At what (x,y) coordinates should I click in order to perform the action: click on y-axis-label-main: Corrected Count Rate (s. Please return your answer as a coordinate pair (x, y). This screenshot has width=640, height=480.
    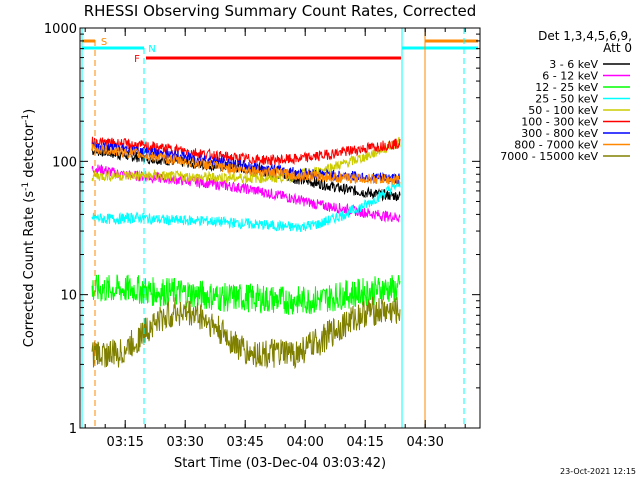
    Looking at the image, I should click on (29, 269).